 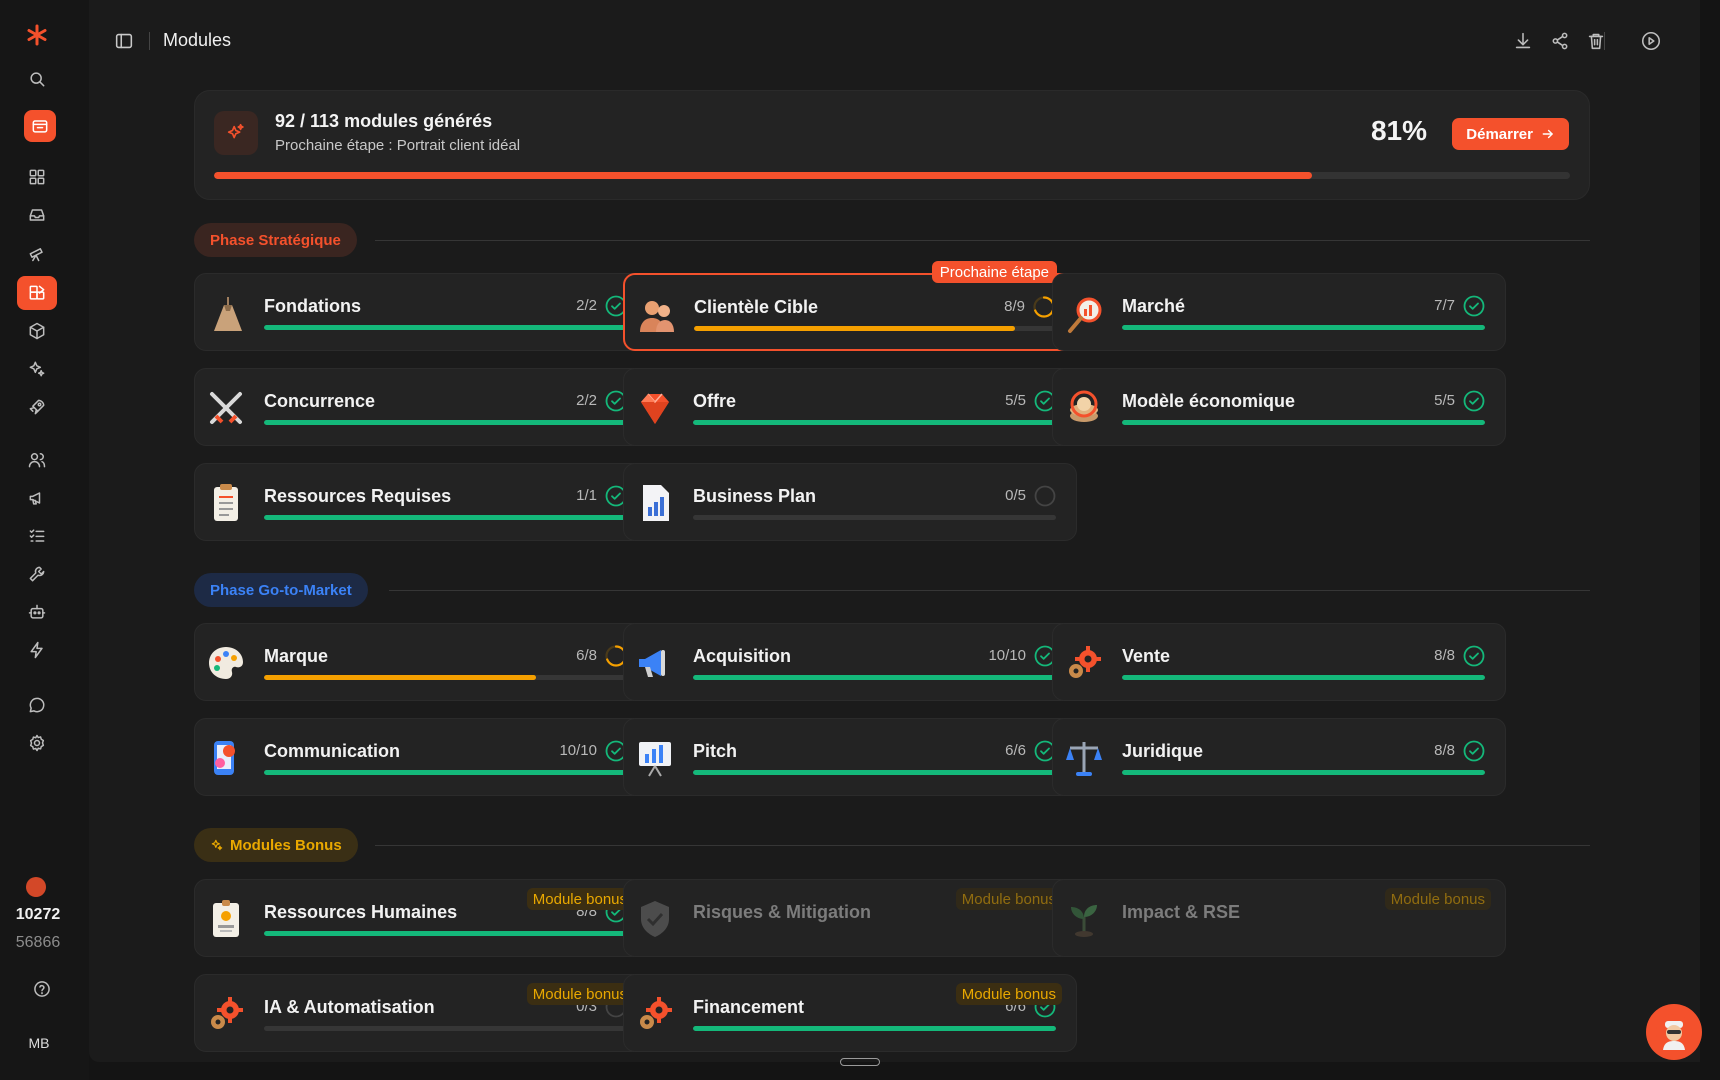 I want to click on module-card: Marché 7/7, so click(x=1279, y=312).